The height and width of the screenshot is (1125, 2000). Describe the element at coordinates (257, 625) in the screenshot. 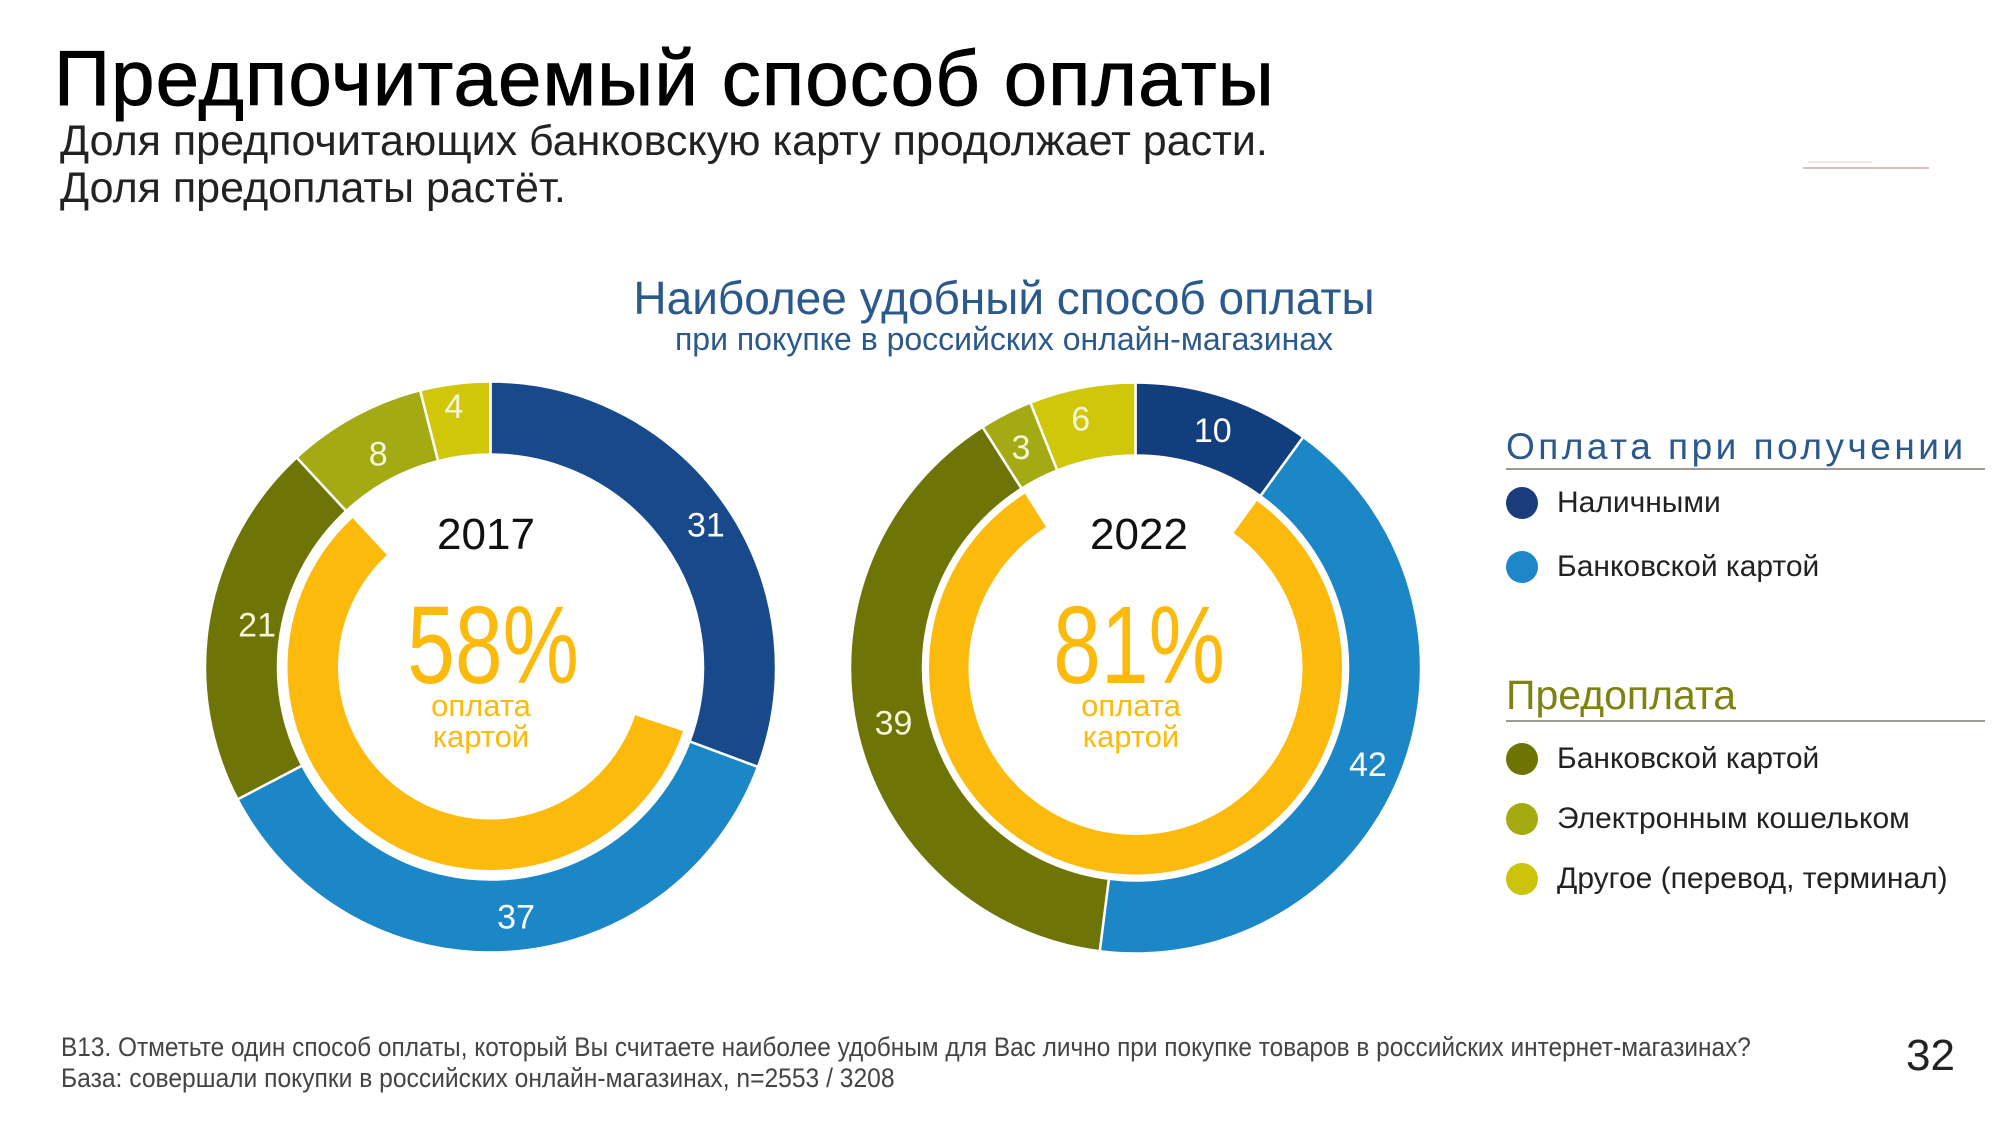

I see `svg-text: 21` at that location.